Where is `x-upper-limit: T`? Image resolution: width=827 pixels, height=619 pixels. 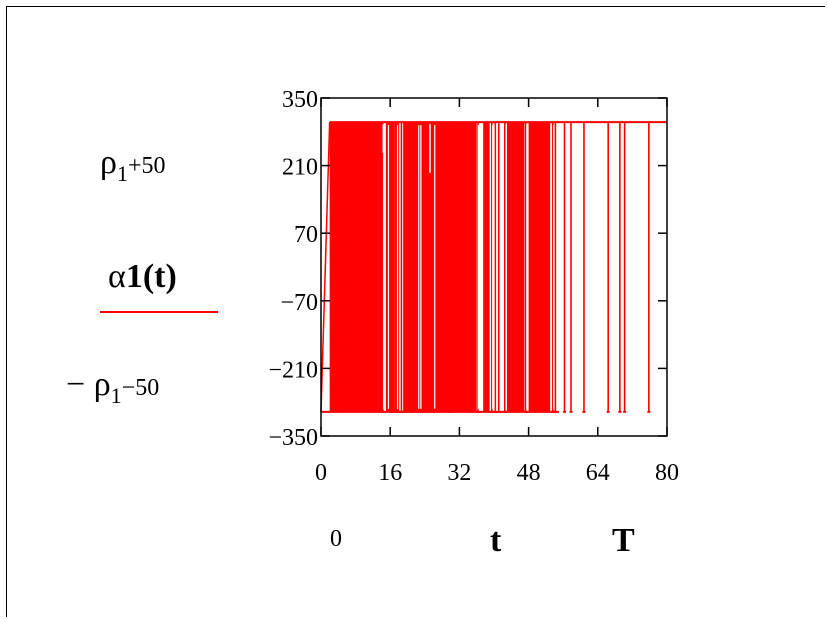
x-upper-limit: T is located at coordinates (623, 540).